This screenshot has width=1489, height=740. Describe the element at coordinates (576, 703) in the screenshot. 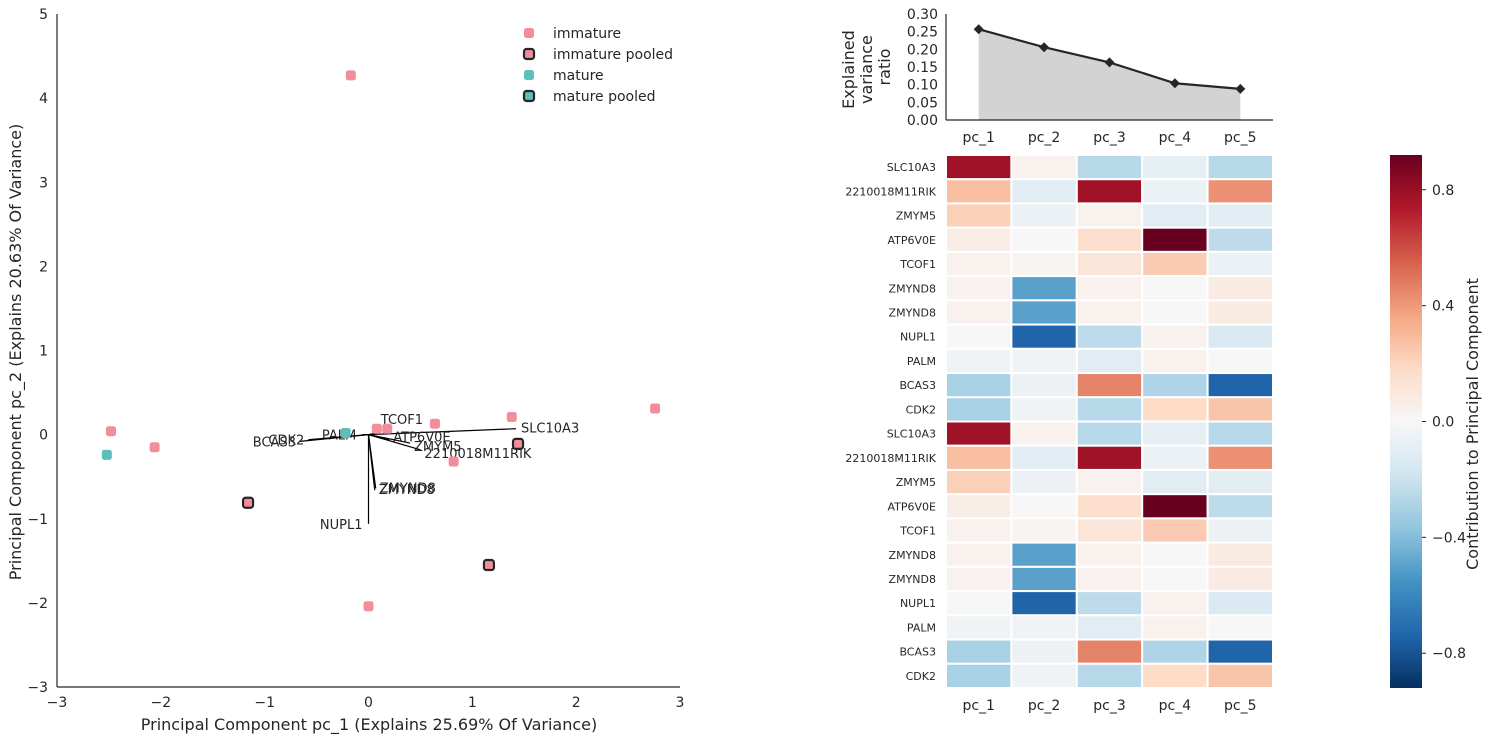

I see `biplot-x-tick-label: 2` at that location.